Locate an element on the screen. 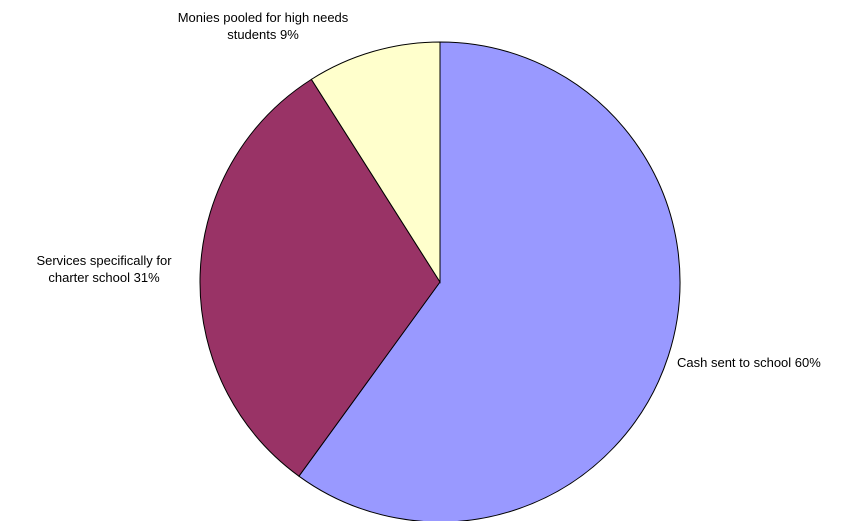 Image resolution: width=867 pixels, height=521 pixels. label-services-for-charter-school-line: charter school 31% is located at coordinates (104, 277).